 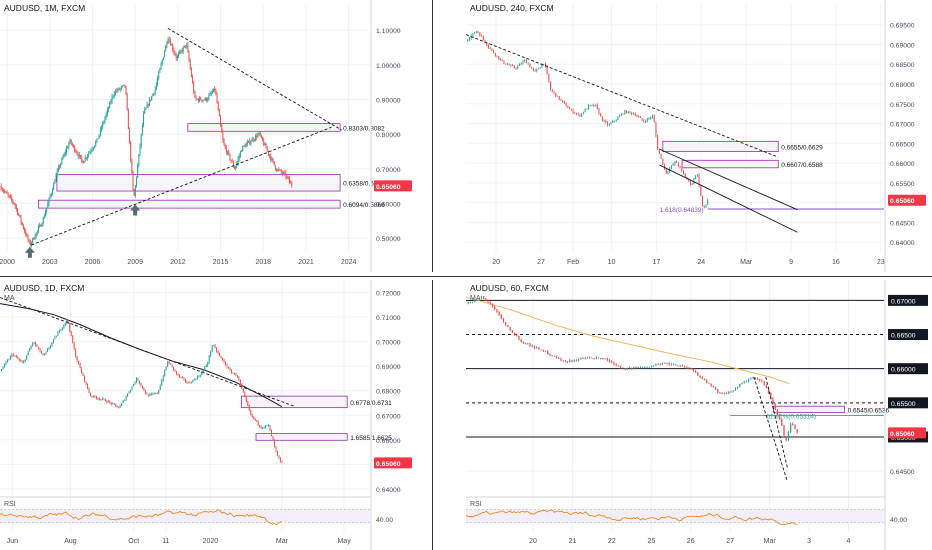 What do you see at coordinates (770, 541) in the screenshot?
I see `time-tick: Mar` at bounding box center [770, 541].